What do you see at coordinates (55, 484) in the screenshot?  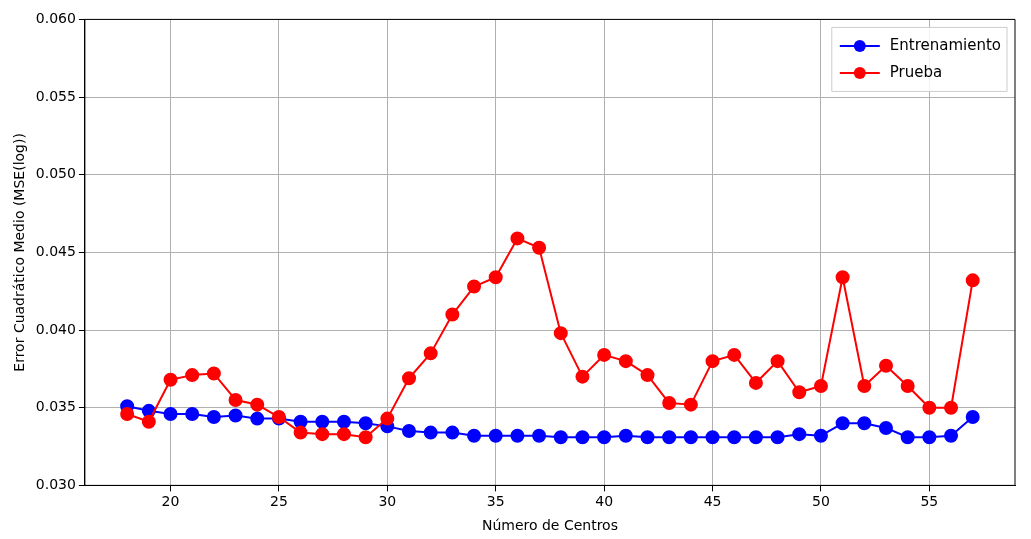 I see `y-tick-label: 0.030` at bounding box center [55, 484].